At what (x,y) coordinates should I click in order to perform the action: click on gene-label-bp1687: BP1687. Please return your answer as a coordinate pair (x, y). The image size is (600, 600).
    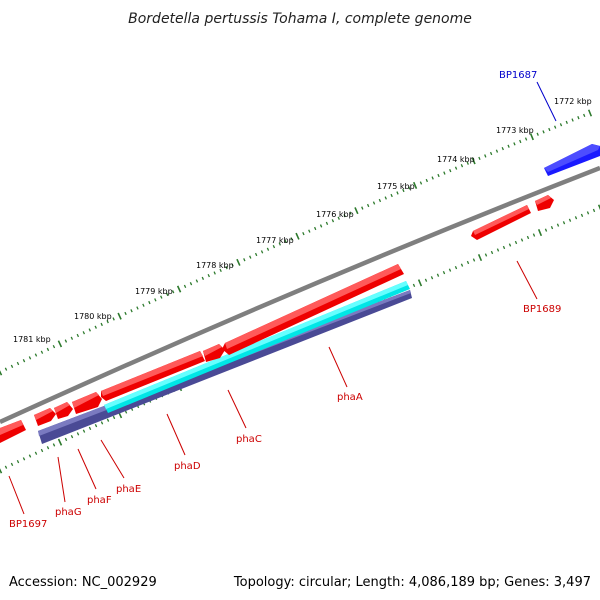
    Looking at the image, I should click on (518, 75).